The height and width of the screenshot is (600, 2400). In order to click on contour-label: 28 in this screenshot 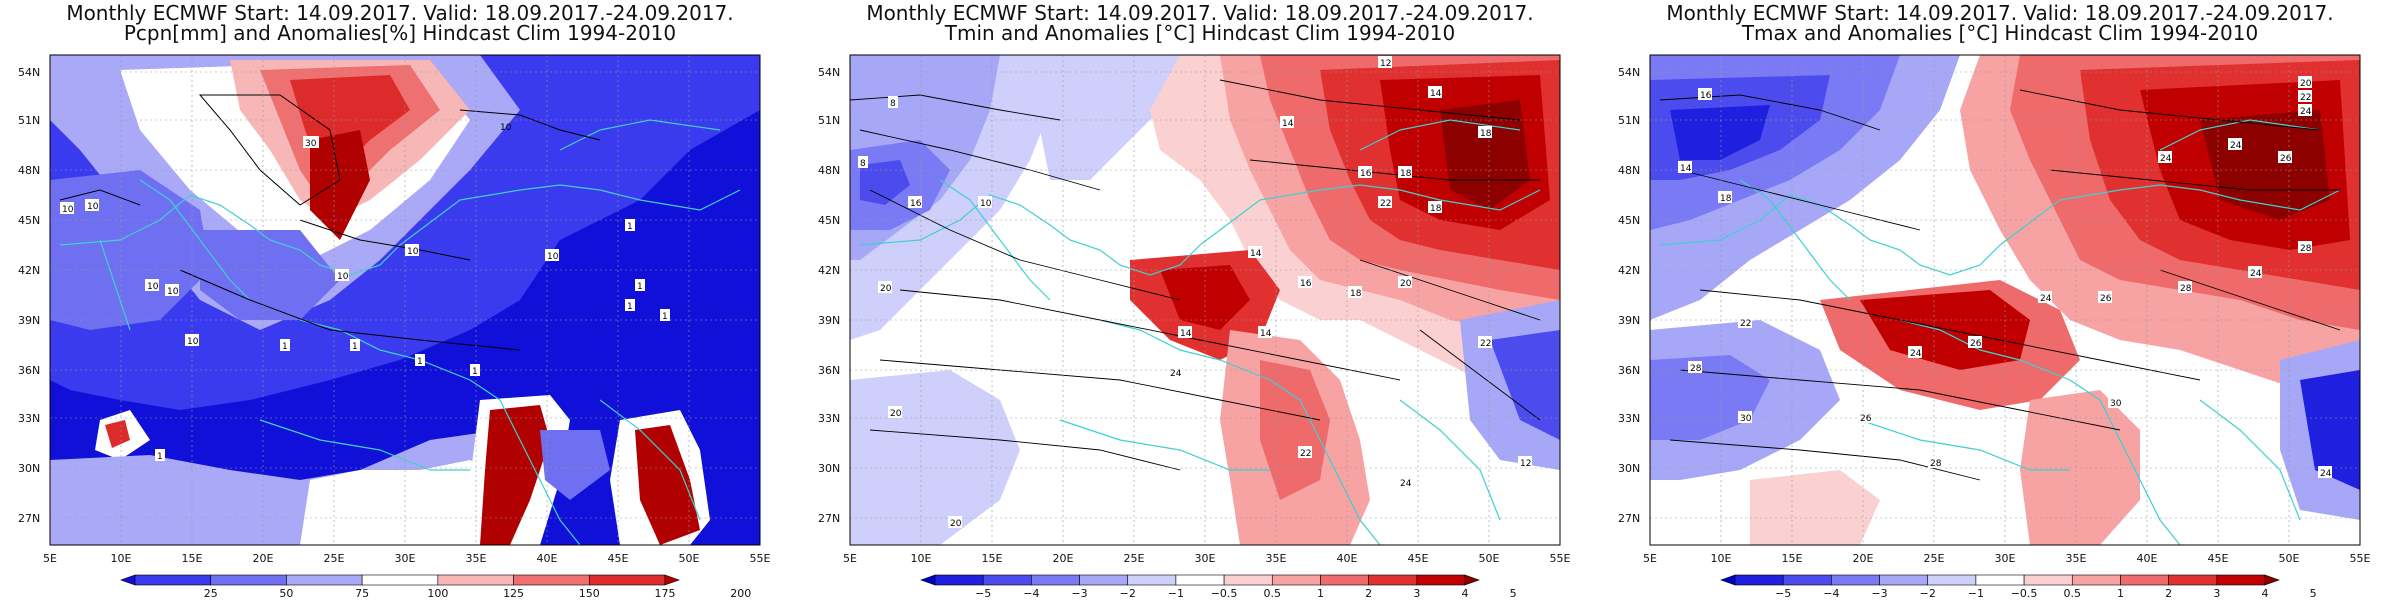, I will do `click(1936, 464)`.